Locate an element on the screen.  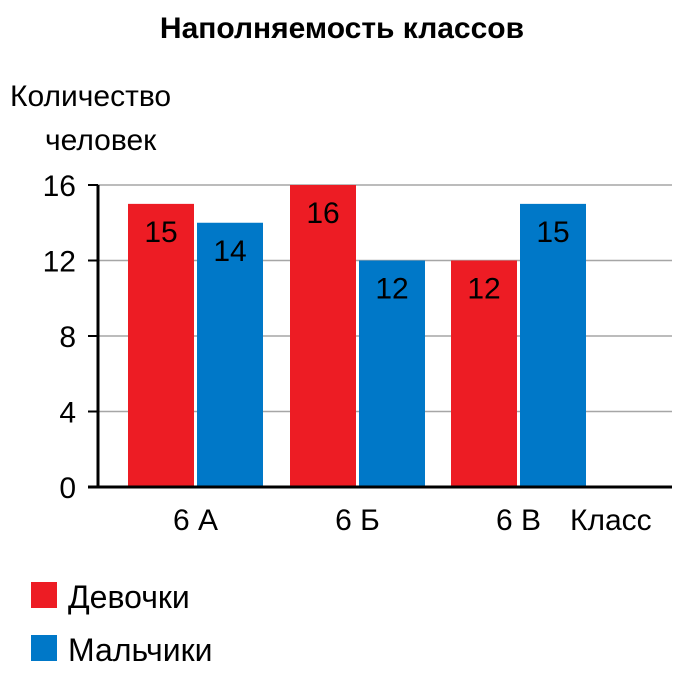
y-axis-label-line-2: человек is located at coordinates (101, 140).